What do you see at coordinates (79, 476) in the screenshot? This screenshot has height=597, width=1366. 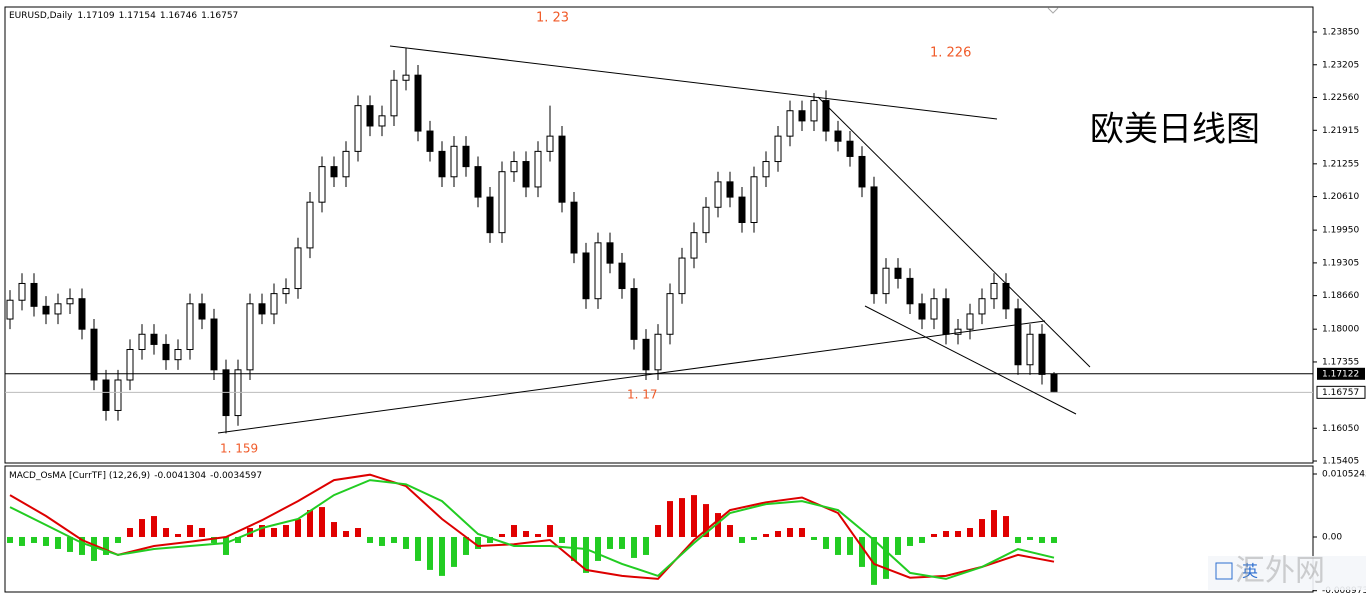 I see `indicator-name: MACD_OsMA [CurrTF] (12,26,9)` at bounding box center [79, 476].